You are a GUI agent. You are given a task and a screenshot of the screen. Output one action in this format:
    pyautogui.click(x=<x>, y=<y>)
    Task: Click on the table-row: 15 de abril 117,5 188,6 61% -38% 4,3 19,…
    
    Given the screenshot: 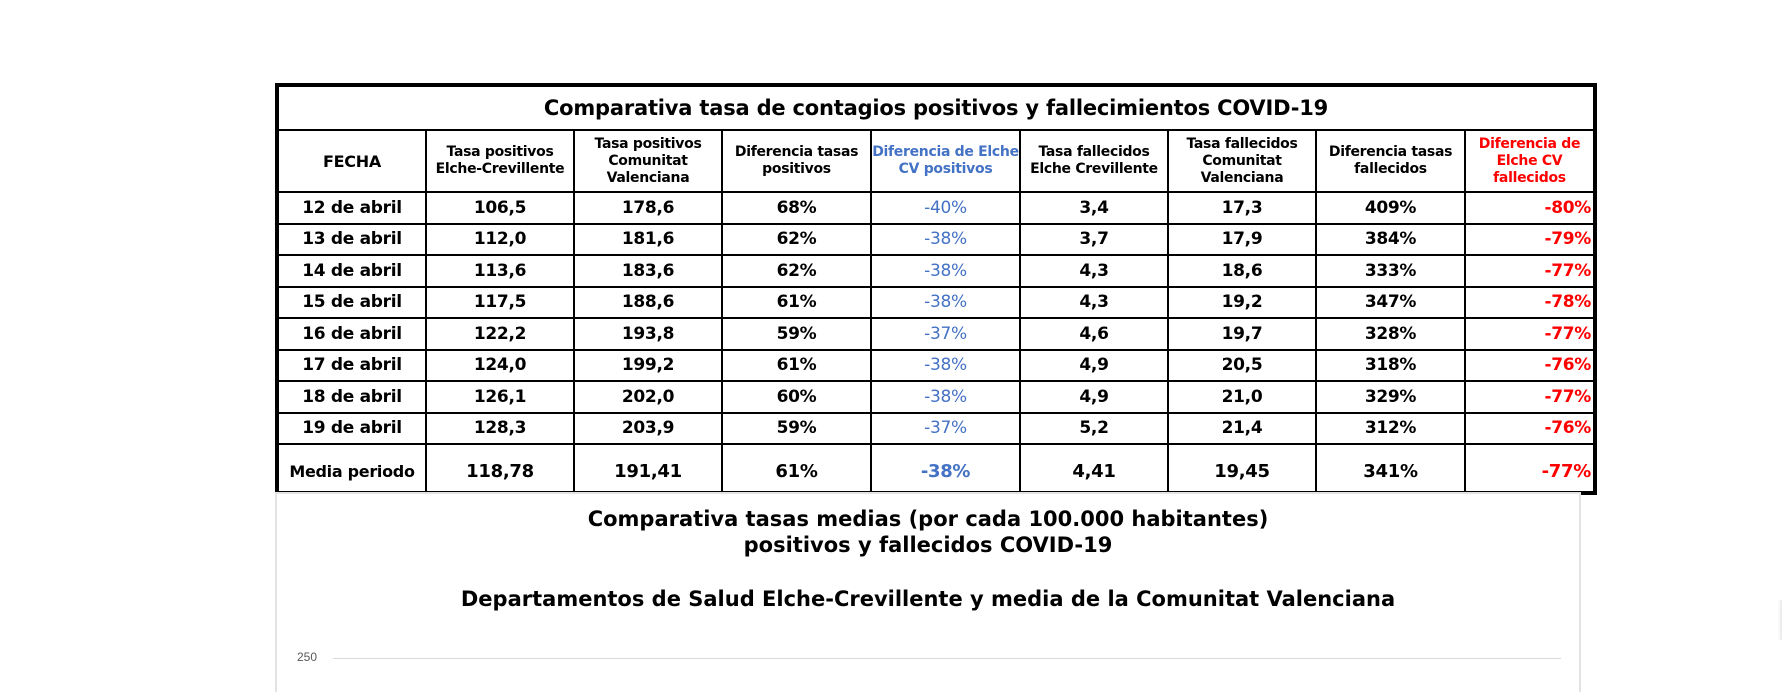 What is the action you would take?
    pyautogui.click(x=936, y=302)
    